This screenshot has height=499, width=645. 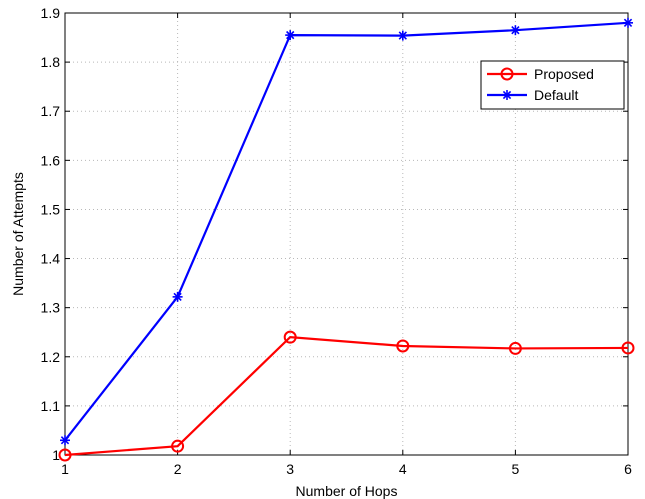 What do you see at coordinates (178, 469) in the screenshot?
I see `x-tick-label: 2` at bounding box center [178, 469].